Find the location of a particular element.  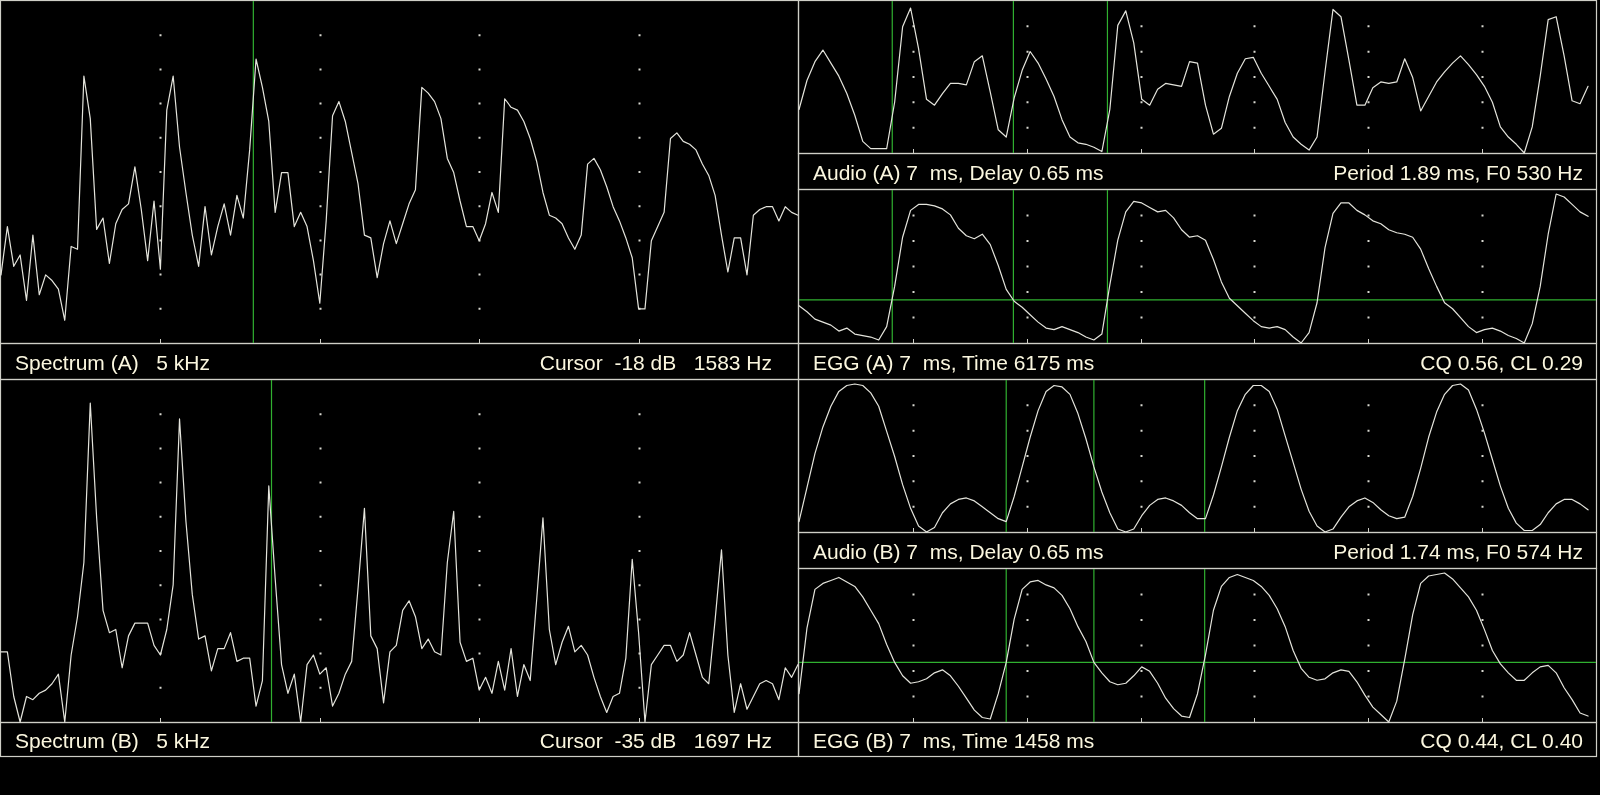

text: Cursor -35 dB 1697 Hz is located at coordinates (655, 740).